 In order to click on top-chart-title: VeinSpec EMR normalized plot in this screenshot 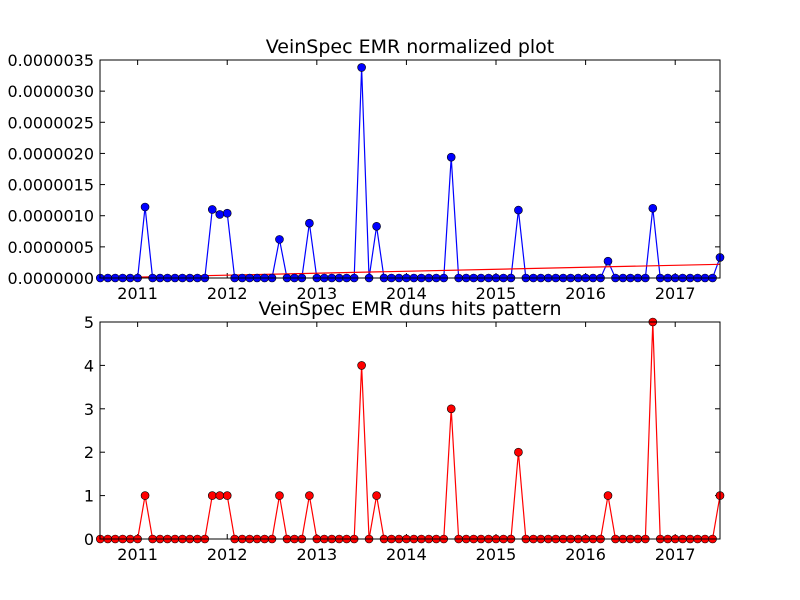, I will do `click(410, 47)`.